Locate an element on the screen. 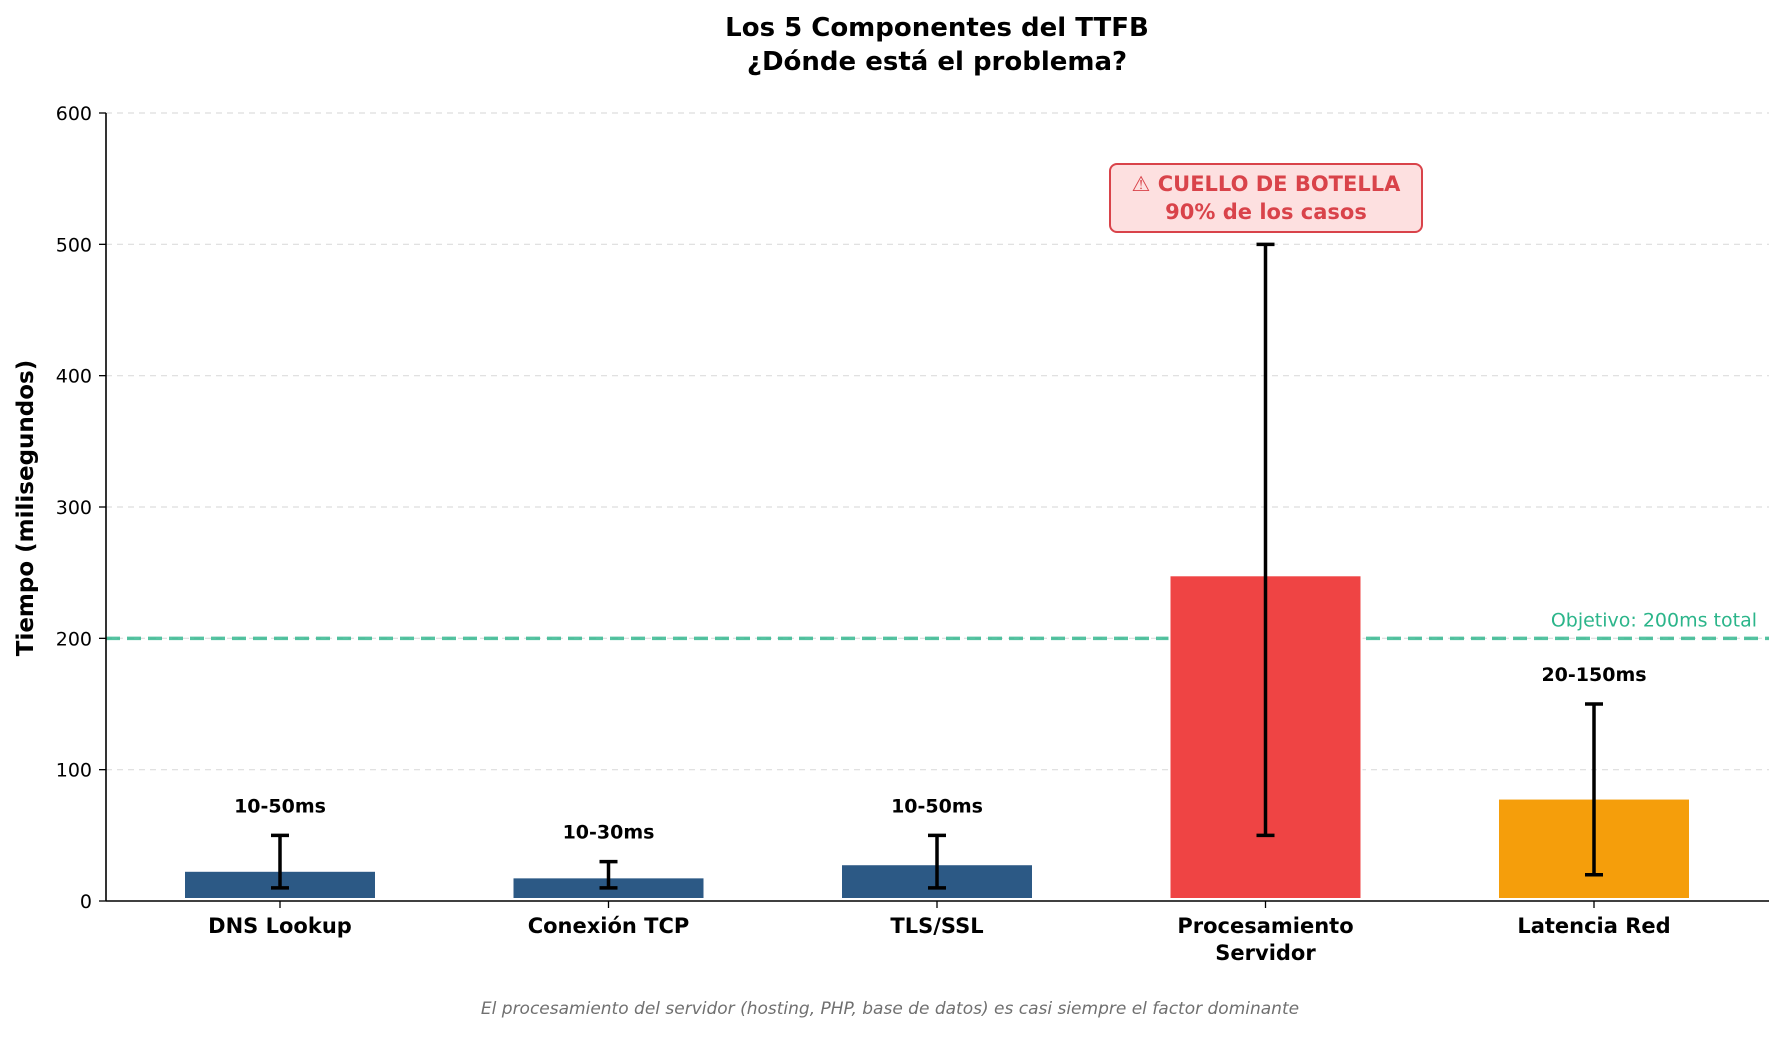 This screenshot has height=1037, width=1777. bottleneck-annotation: ⚠ CUELLO DE BOTELLA 90% de los casos is located at coordinates (1266, 198).